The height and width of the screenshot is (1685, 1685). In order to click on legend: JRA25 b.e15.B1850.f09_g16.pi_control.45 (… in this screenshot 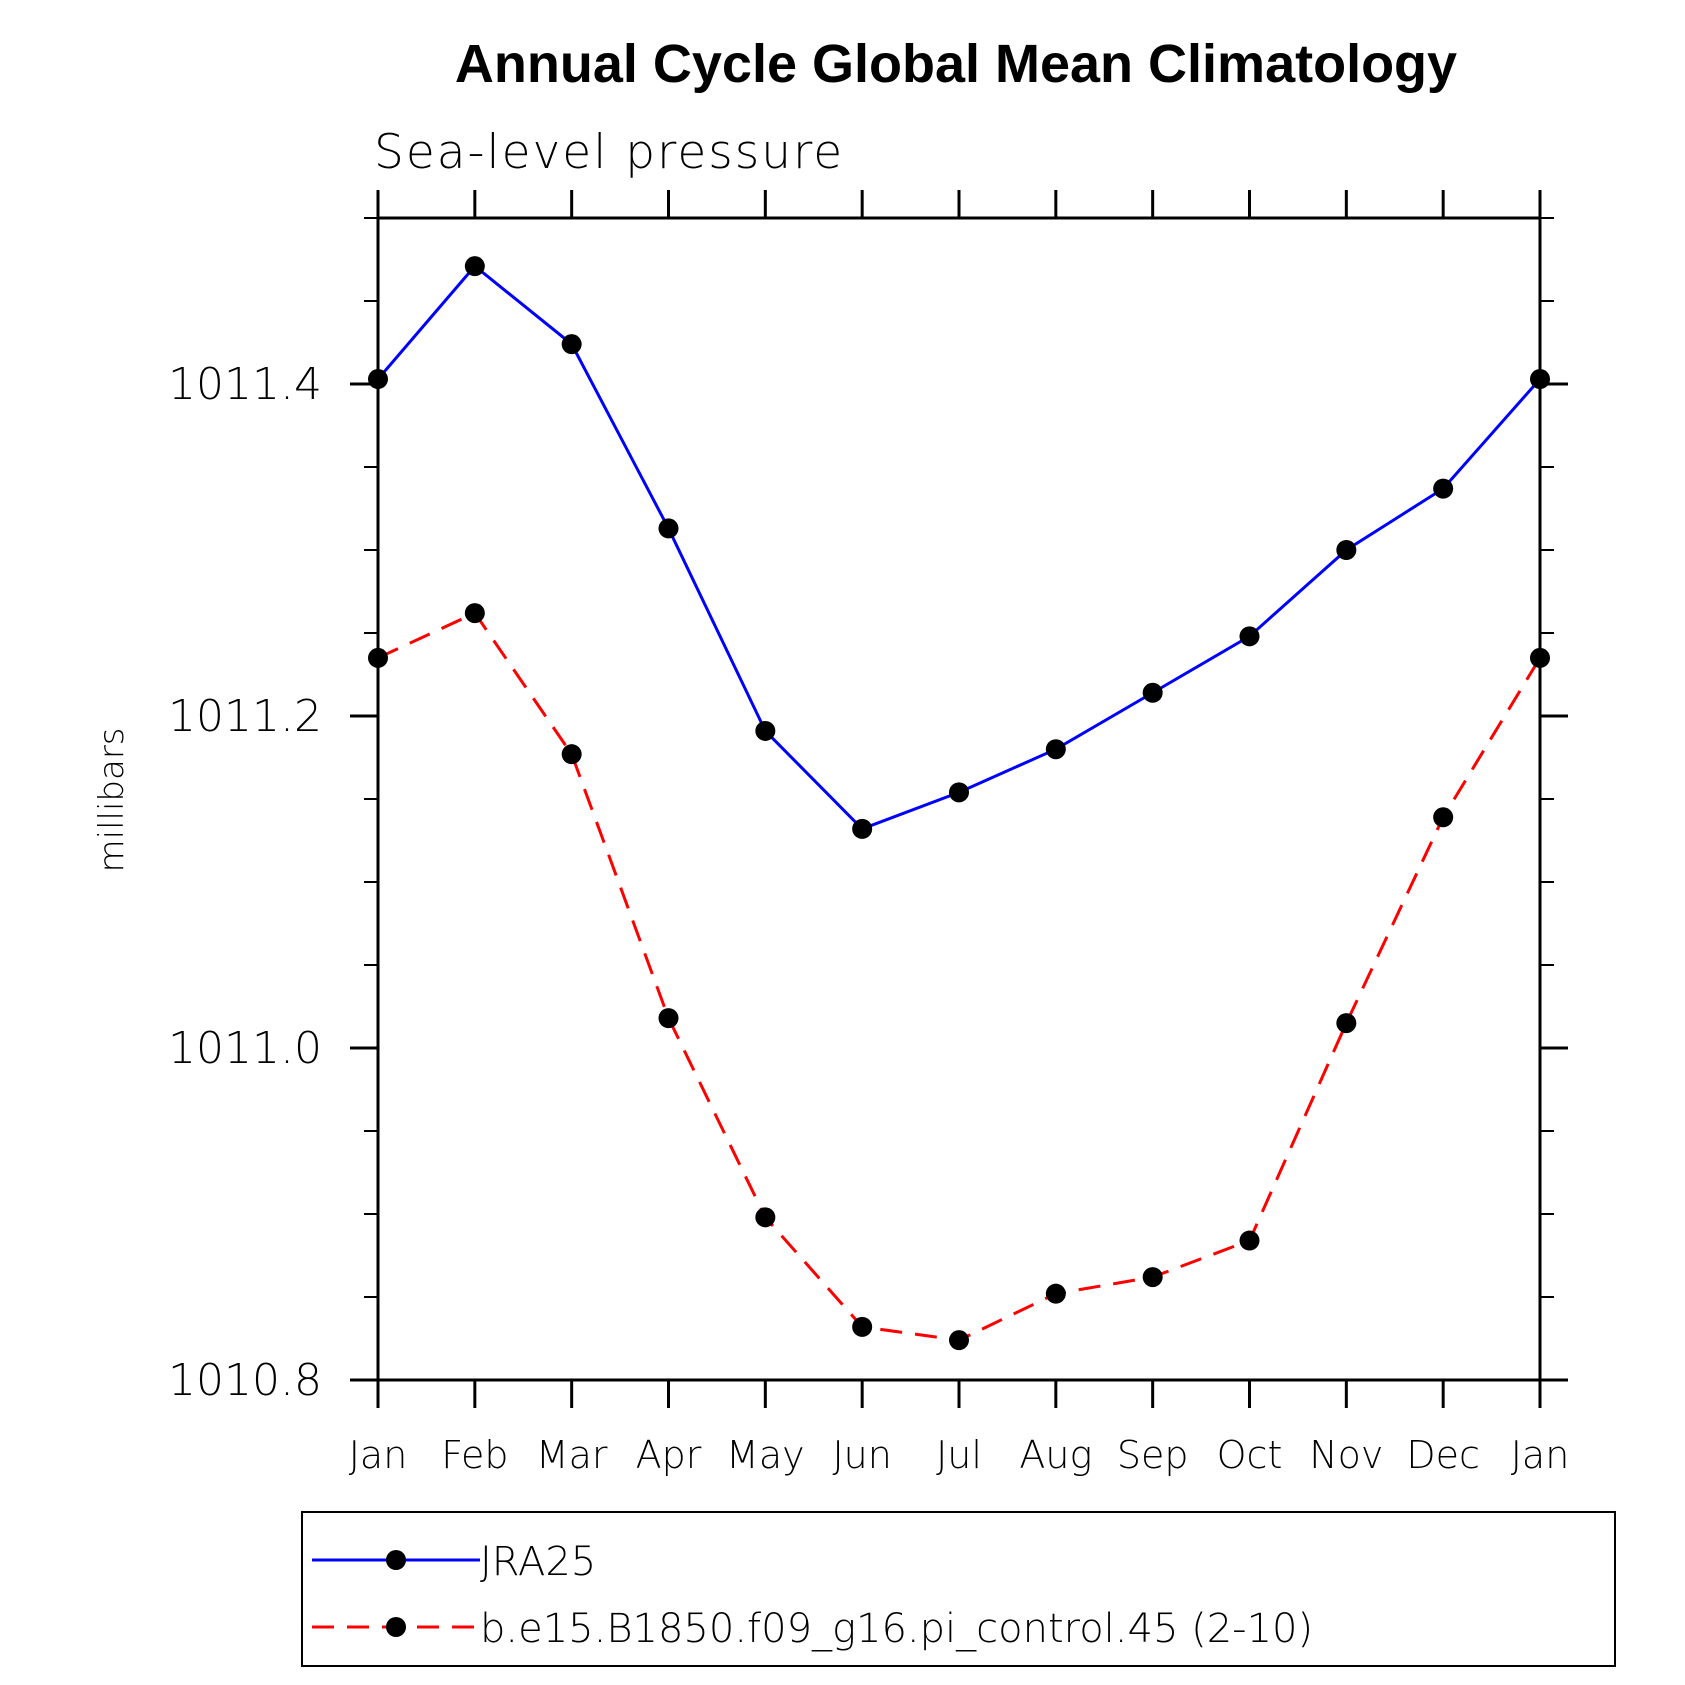, I will do `click(958, 1589)`.